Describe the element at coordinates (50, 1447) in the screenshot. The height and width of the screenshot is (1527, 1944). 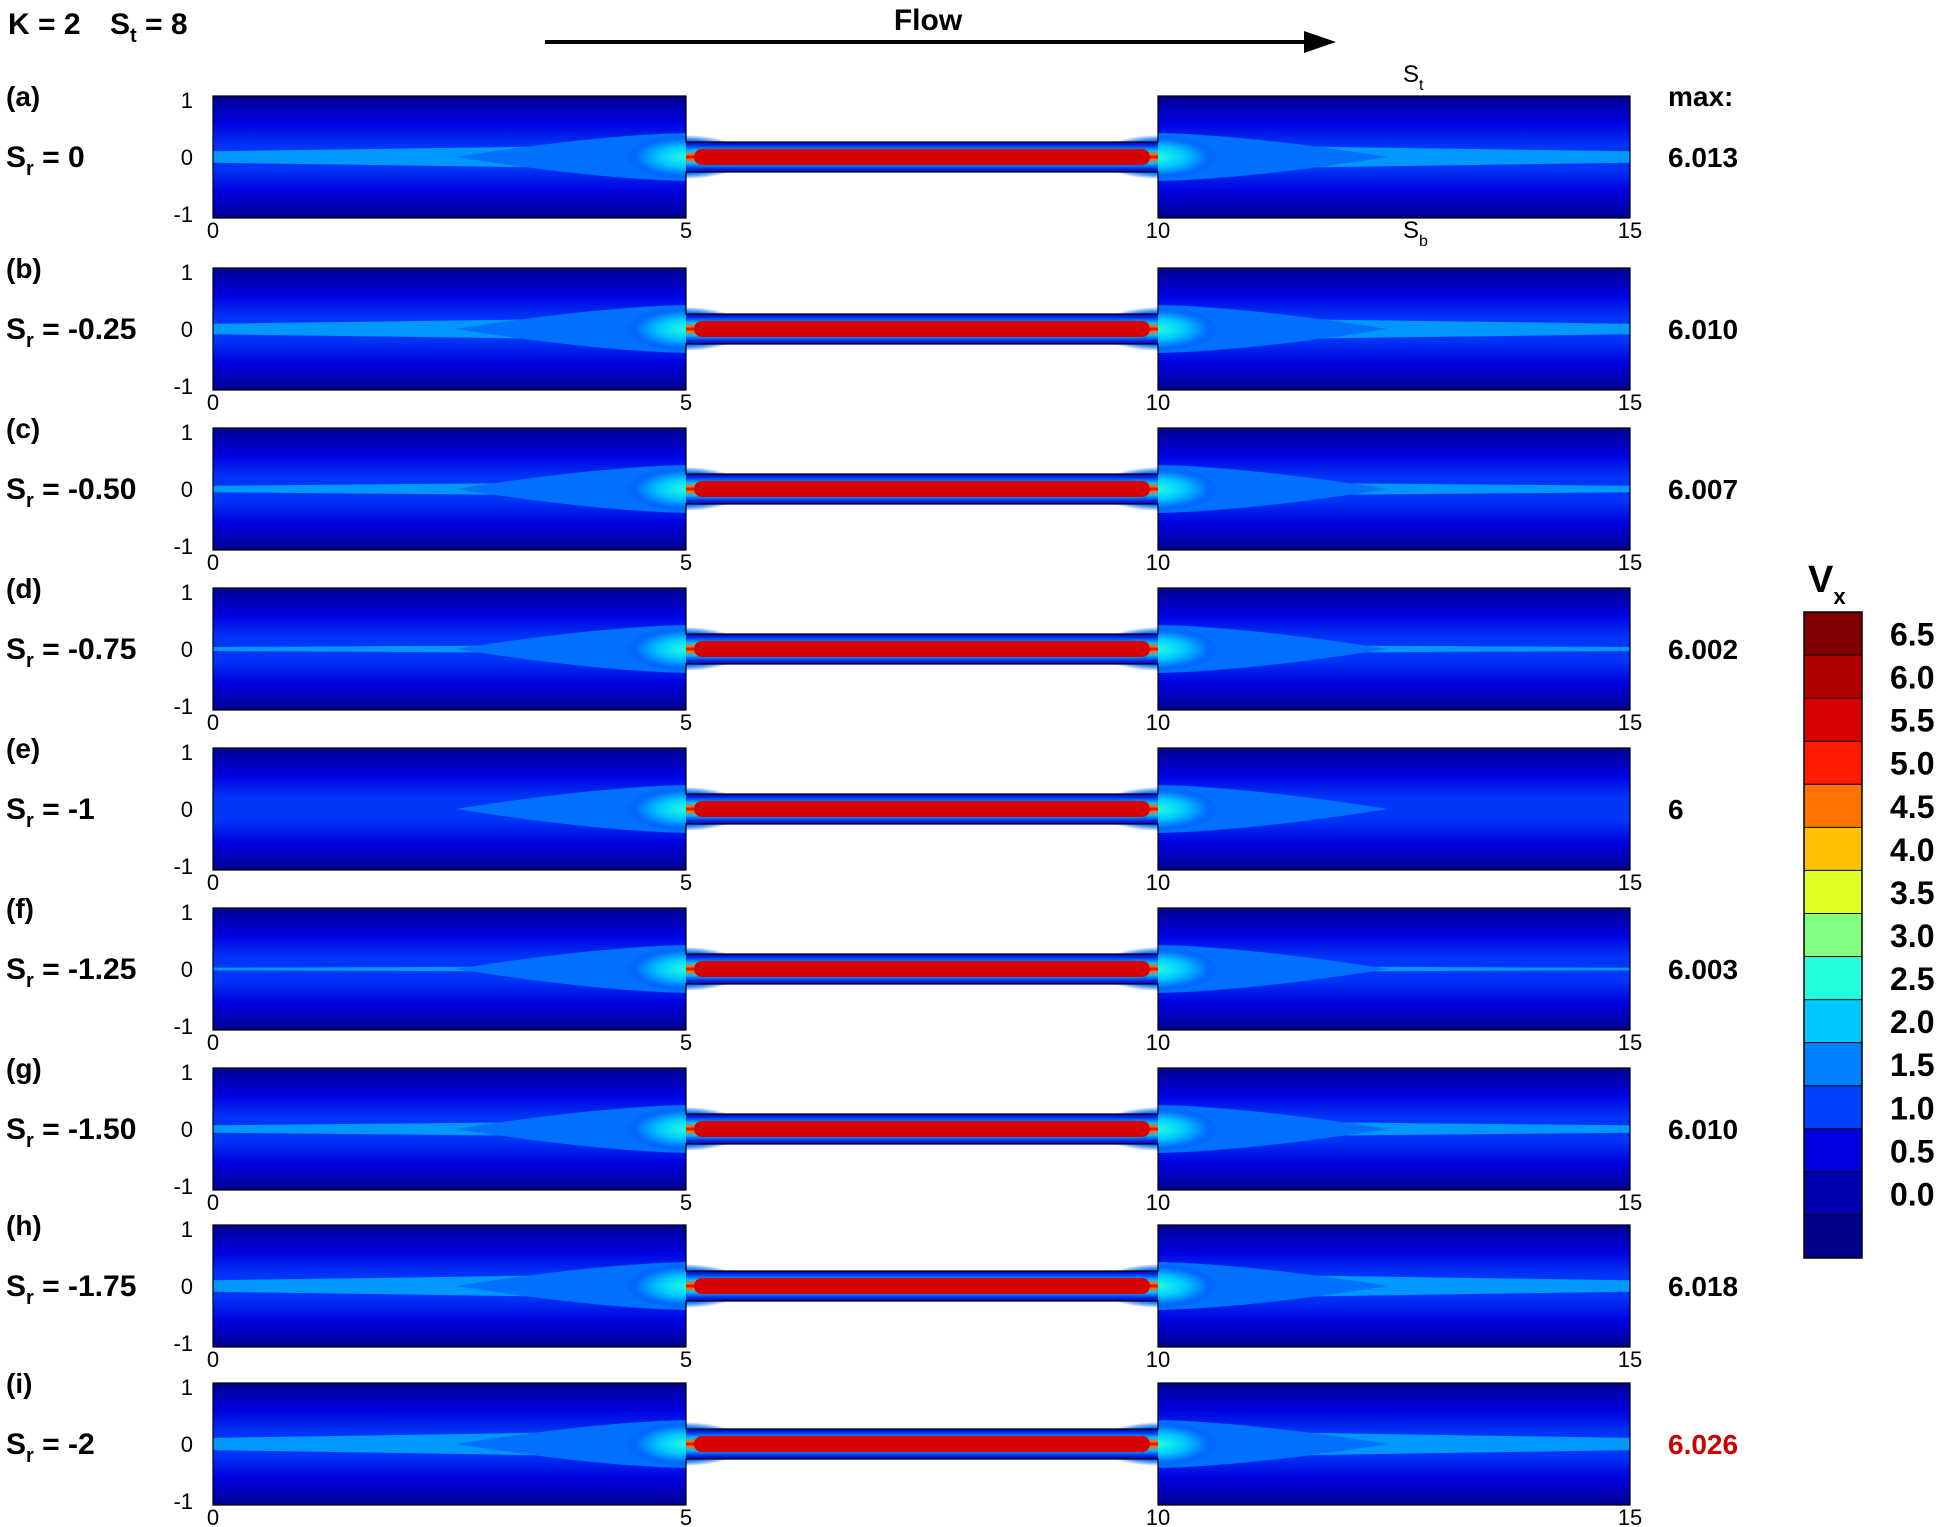
I see `sr-label: Sr = -2` at that location.